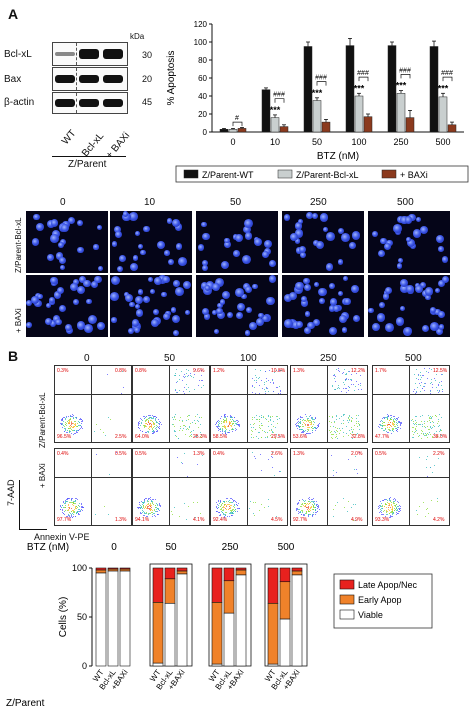  Describe the element at coordinates (439, 454) in the screenshot. I see `flow-quadrant-ur: 2.2%` at that location.